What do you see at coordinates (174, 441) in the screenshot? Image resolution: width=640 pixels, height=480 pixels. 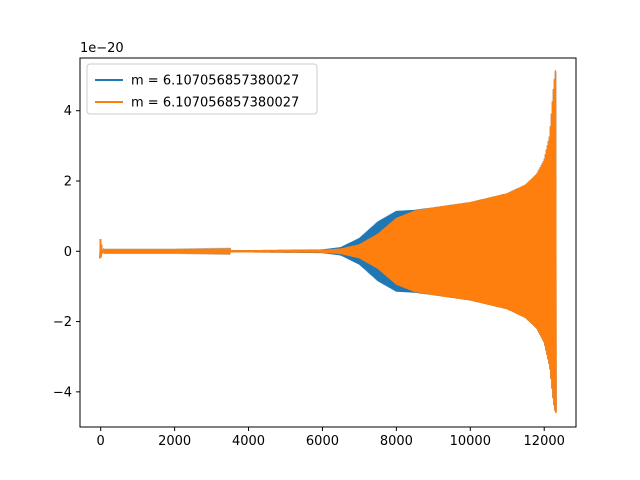 I see `x-tick-label: 2000` at bounding box center [174, 441].